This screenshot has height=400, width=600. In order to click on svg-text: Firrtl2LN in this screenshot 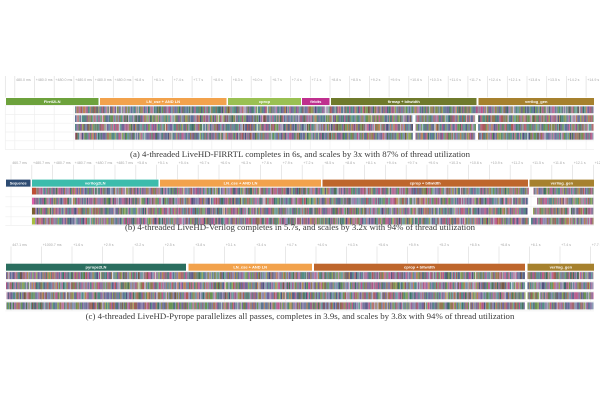, I will do `click(52, 101)`.